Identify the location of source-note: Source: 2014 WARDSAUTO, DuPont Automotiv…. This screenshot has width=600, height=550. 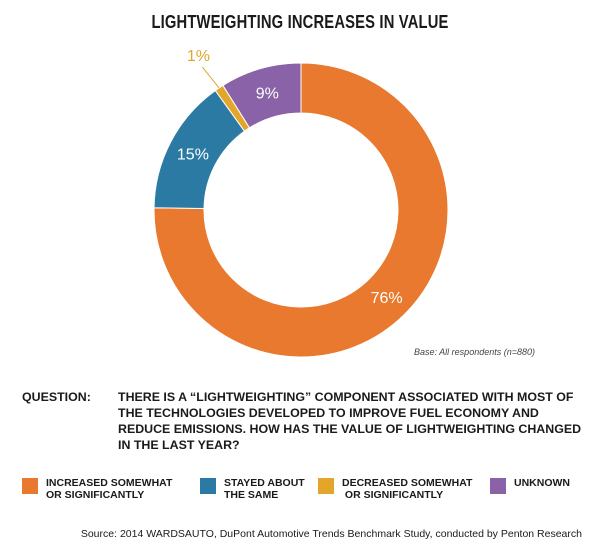
(331, 534).